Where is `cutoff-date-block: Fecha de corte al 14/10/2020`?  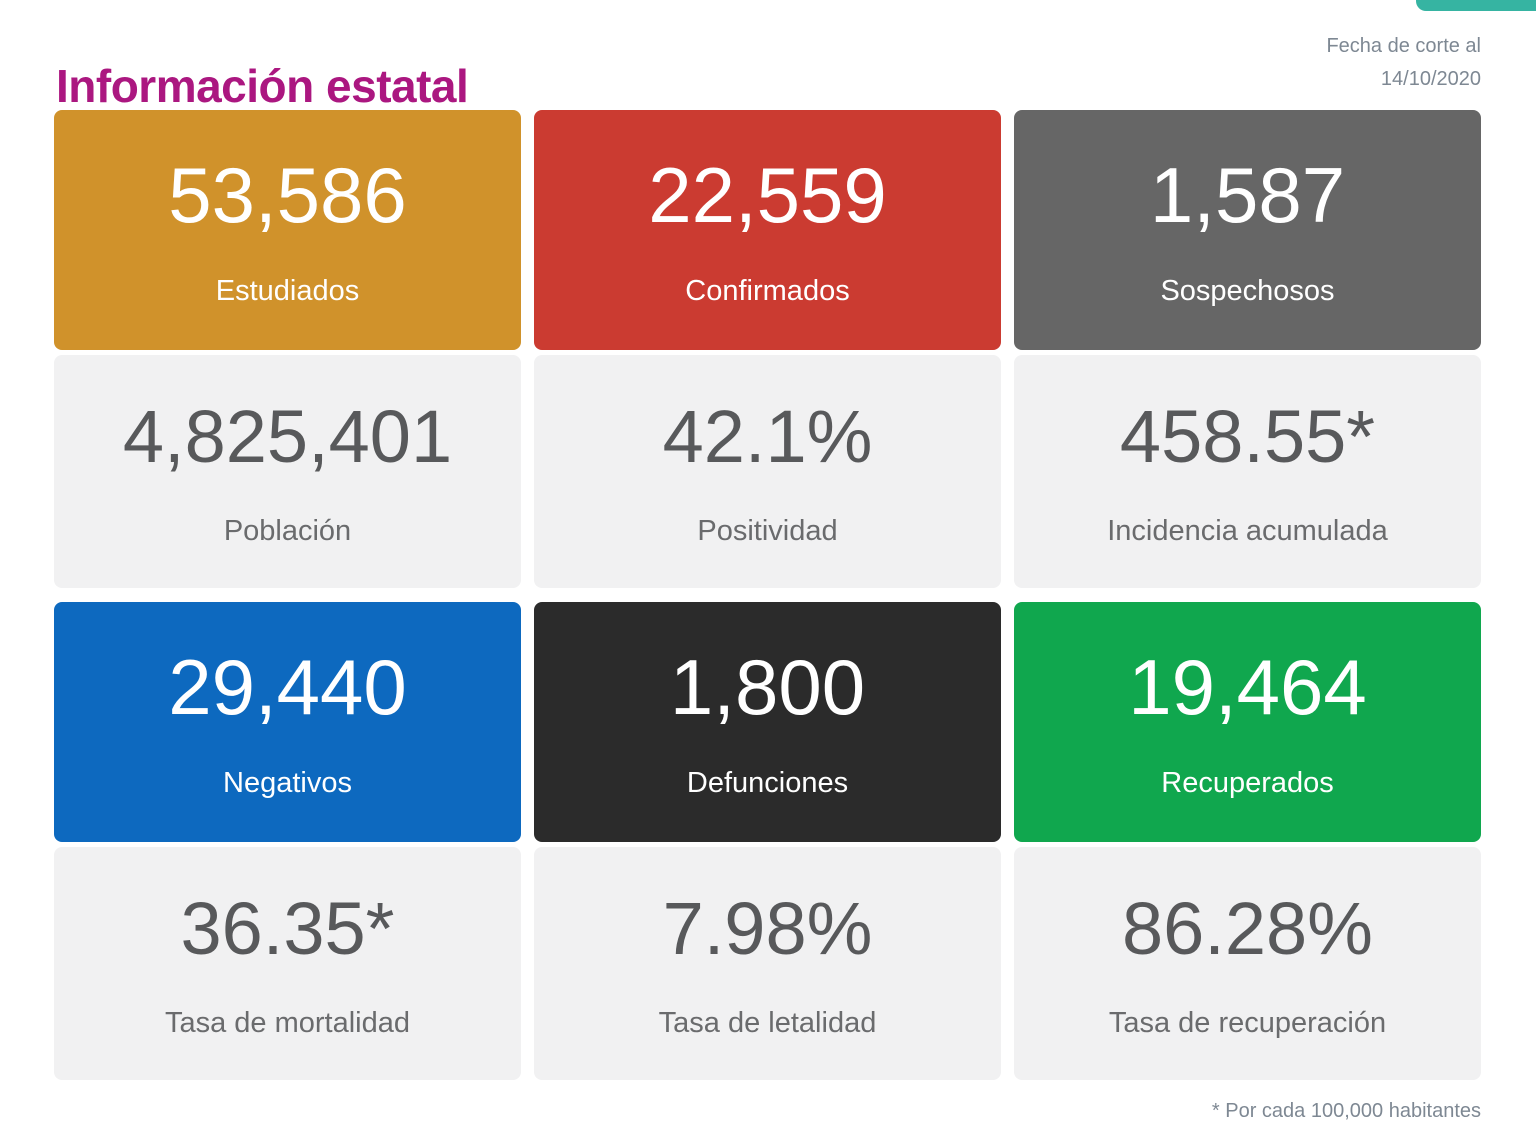 cutoff-date-block: Fecha de corte al 14/10/2020 is located at coordinates (1403, 63).